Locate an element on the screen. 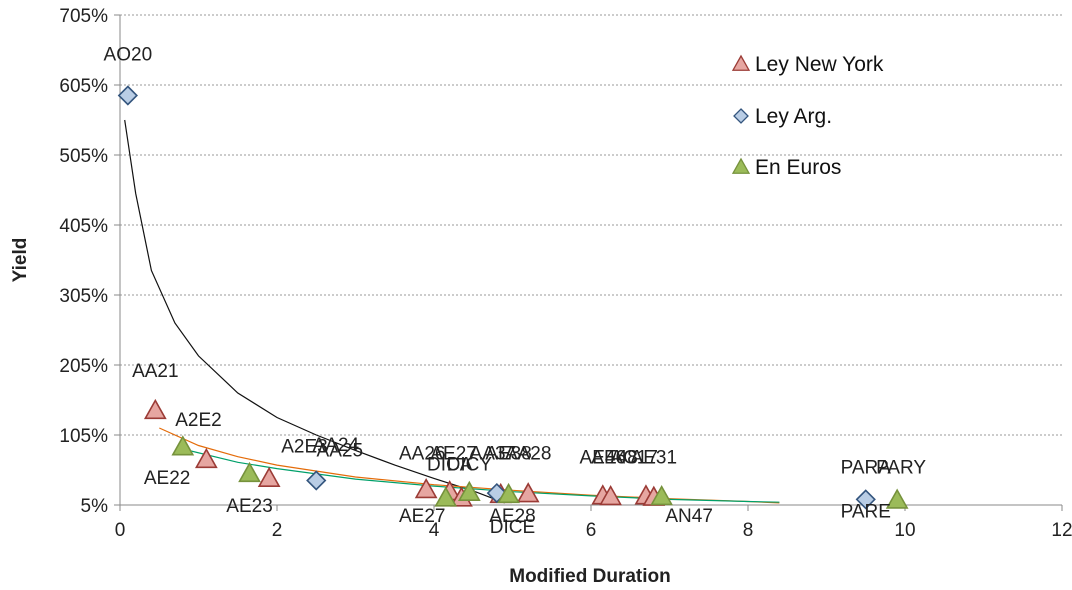 This screenshot has height=590, width=1072. legend: Ley New York Ley Arg. En Euros is located at coordinates (807, 116).